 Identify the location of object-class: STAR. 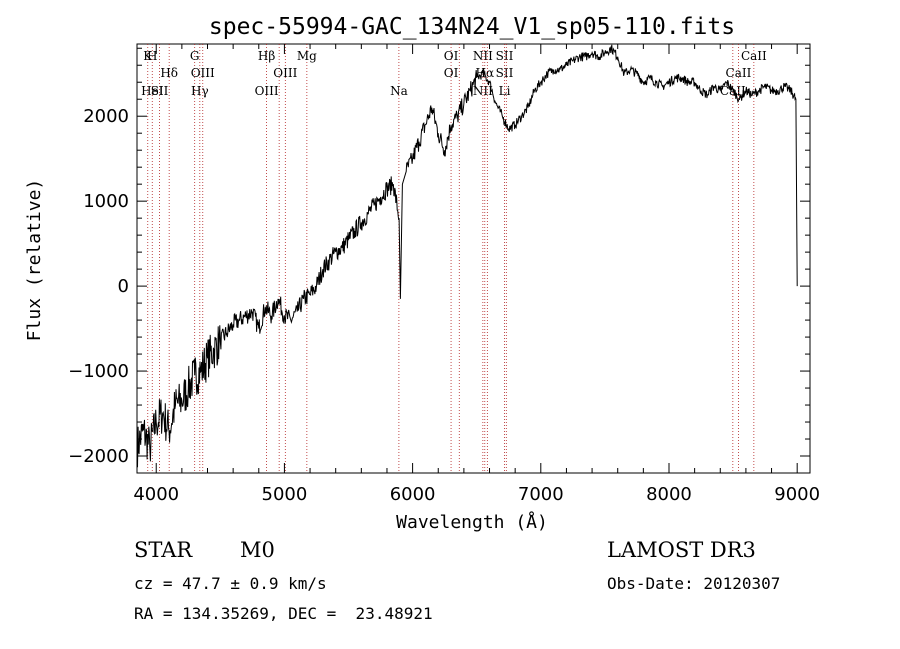
(163, 550).